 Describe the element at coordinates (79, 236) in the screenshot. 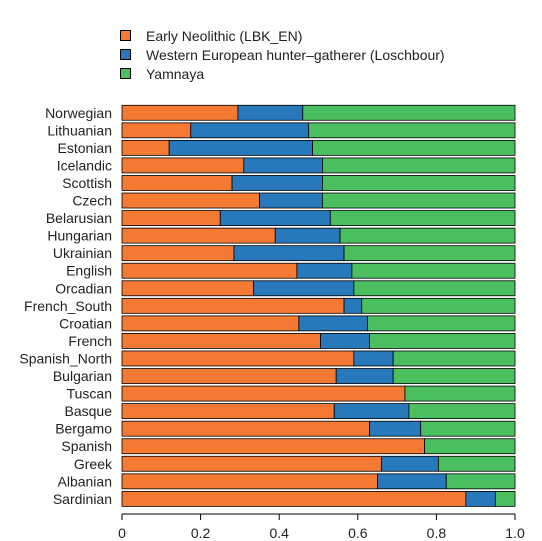

I see `category-label: Hungarian` at that location.